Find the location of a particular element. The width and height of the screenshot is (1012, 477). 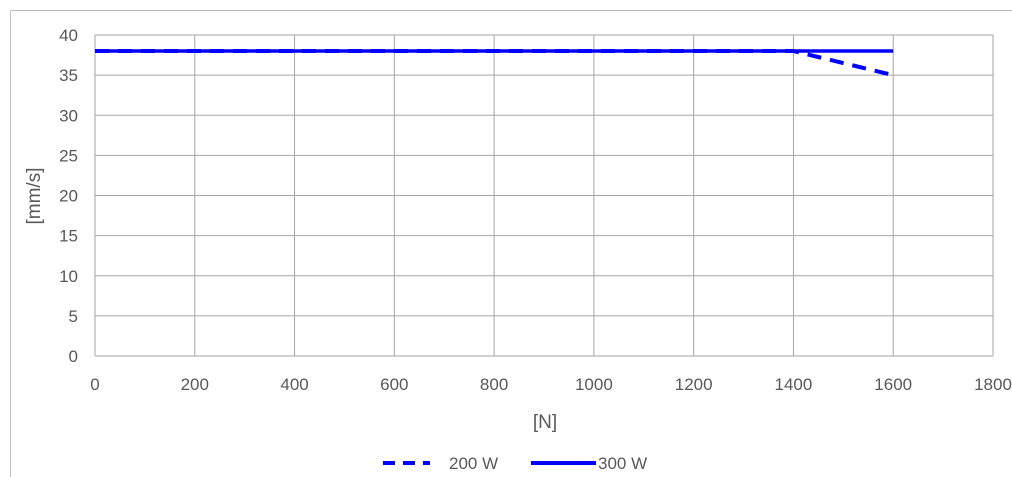

y-tick-label: 30 is located at coordinates (68, 115).